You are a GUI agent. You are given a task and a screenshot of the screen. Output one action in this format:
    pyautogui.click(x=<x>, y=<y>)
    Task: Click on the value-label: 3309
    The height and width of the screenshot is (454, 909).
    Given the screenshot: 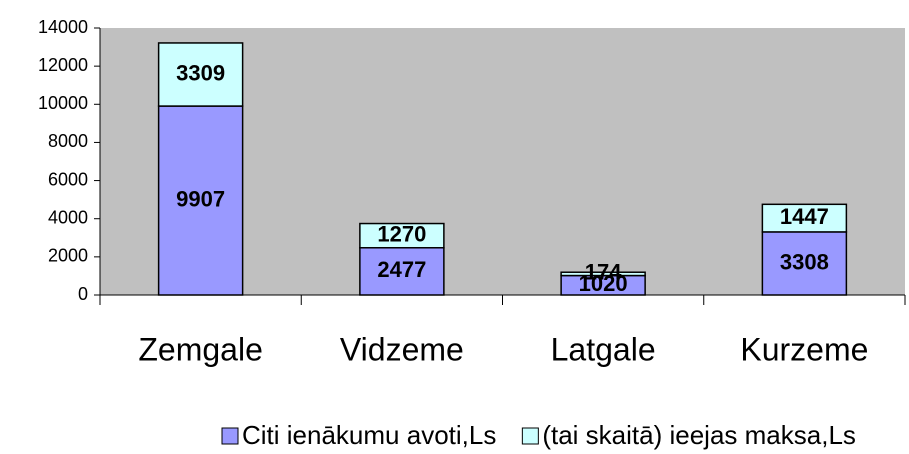 What is the action you would take?
    pyautogui.click(x=200, y=72)
    